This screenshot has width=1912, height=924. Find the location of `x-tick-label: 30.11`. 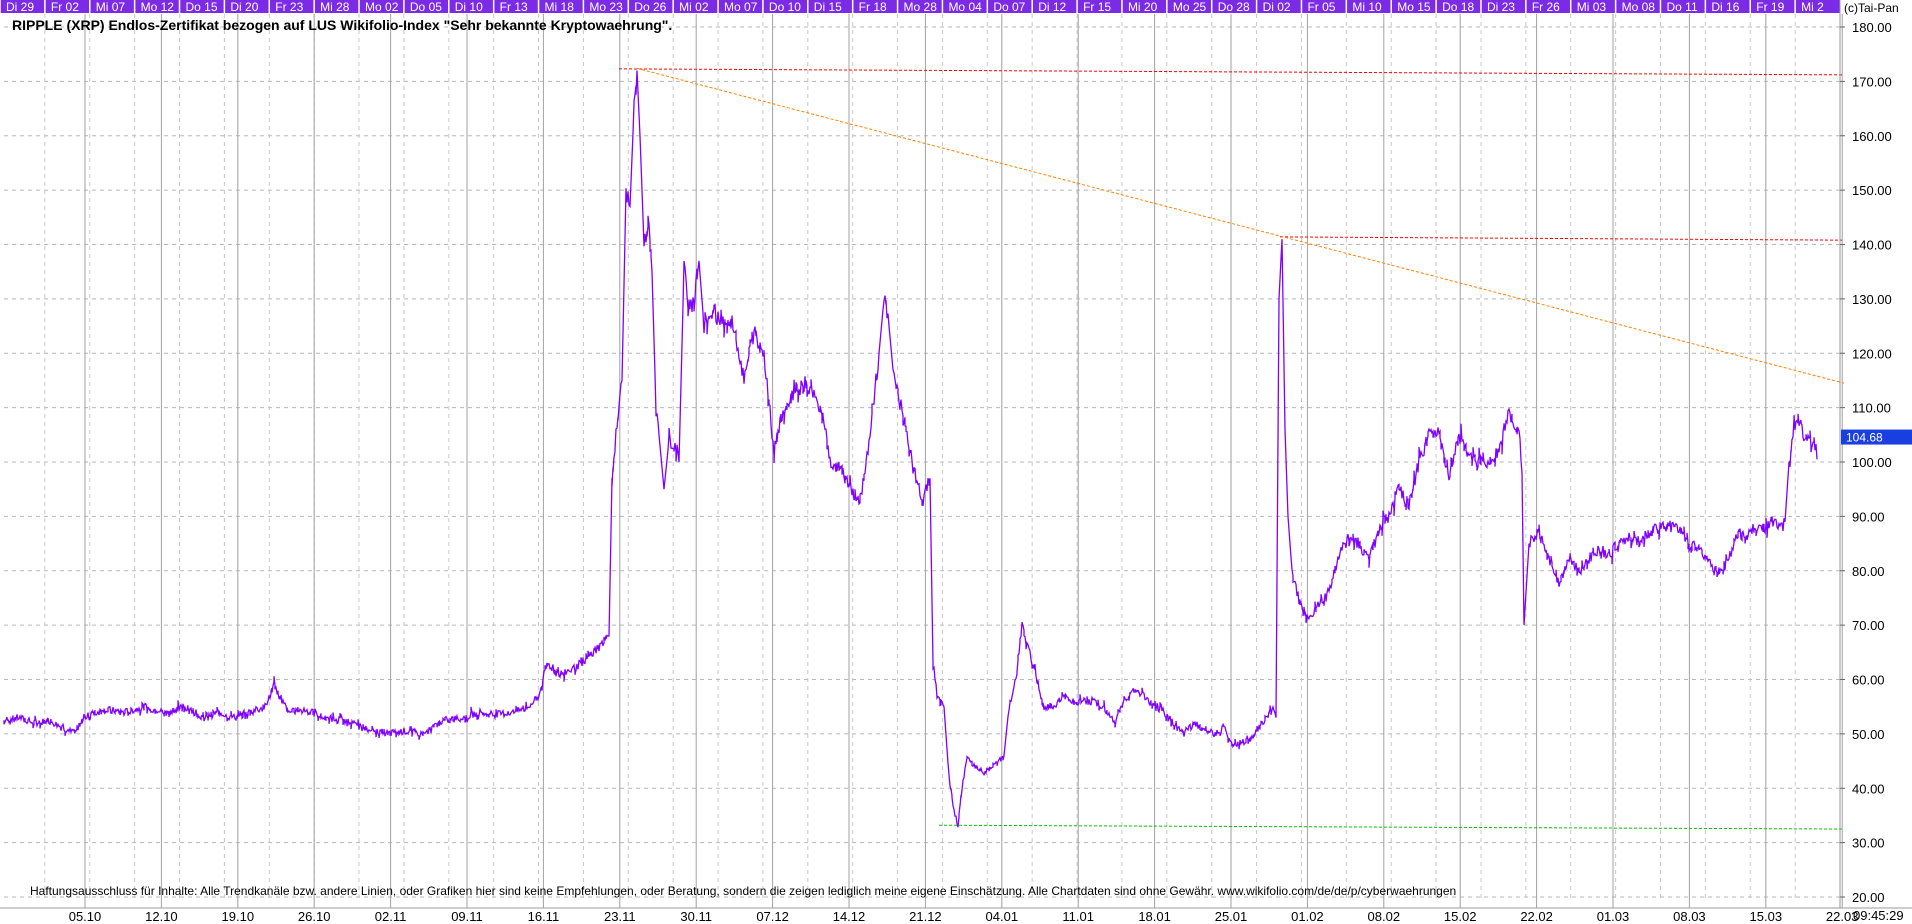

x-tick-label: 30.11 is located at coordinates (696, 916).